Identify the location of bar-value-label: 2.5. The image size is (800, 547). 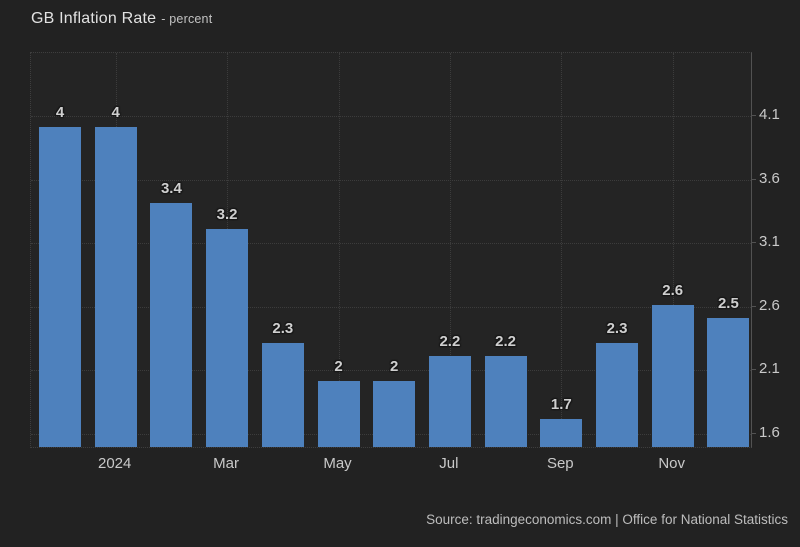
(728, 303).